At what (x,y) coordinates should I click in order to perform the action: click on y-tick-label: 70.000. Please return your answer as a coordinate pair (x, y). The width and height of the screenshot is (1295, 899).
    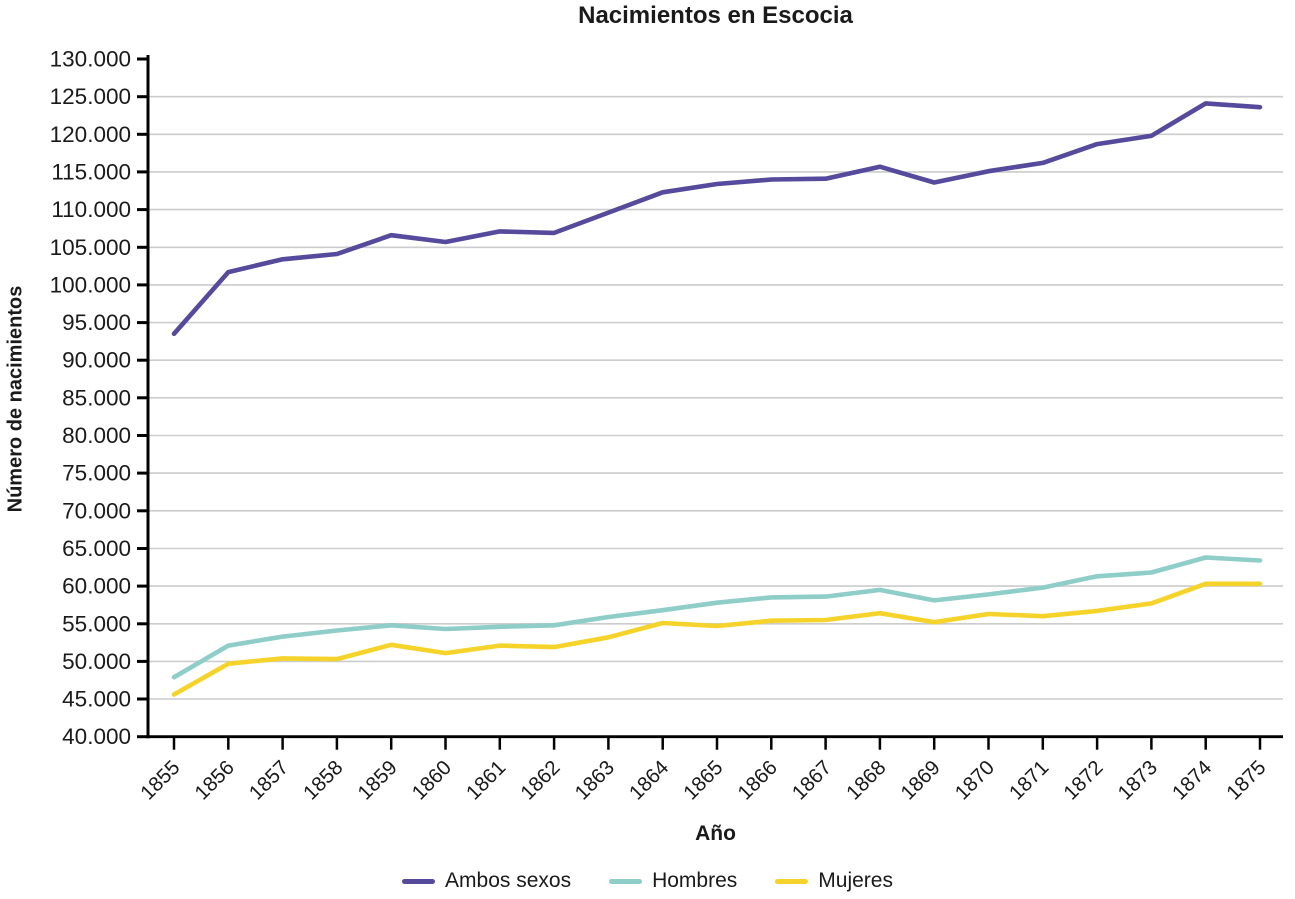
    Looking at the image, I should click on (96, 510).